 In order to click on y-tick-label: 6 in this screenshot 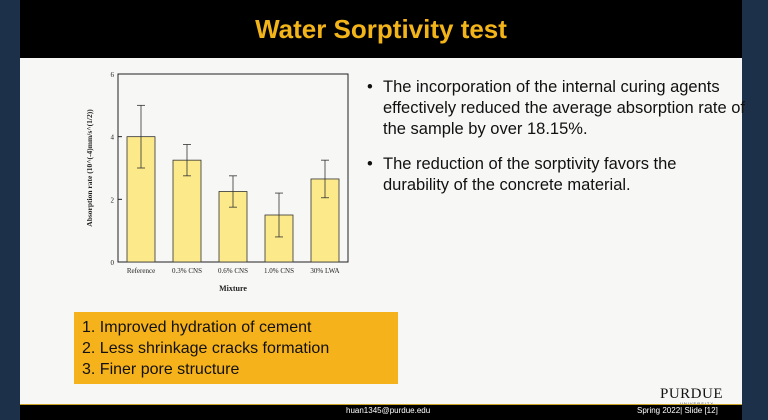, I will do `click(113, 75)`.